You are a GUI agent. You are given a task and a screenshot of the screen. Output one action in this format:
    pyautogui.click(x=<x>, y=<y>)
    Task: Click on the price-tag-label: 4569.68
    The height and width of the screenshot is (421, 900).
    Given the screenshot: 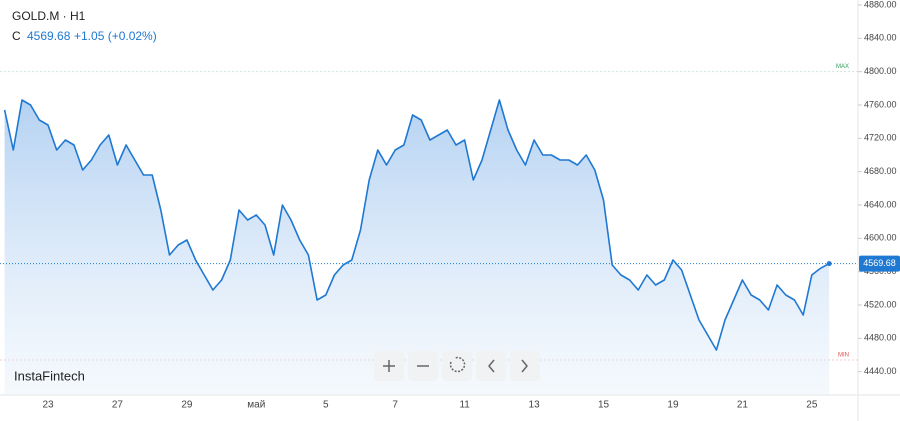 What is the action you would take?
    pyautogui.click(x=879, y=263)
    